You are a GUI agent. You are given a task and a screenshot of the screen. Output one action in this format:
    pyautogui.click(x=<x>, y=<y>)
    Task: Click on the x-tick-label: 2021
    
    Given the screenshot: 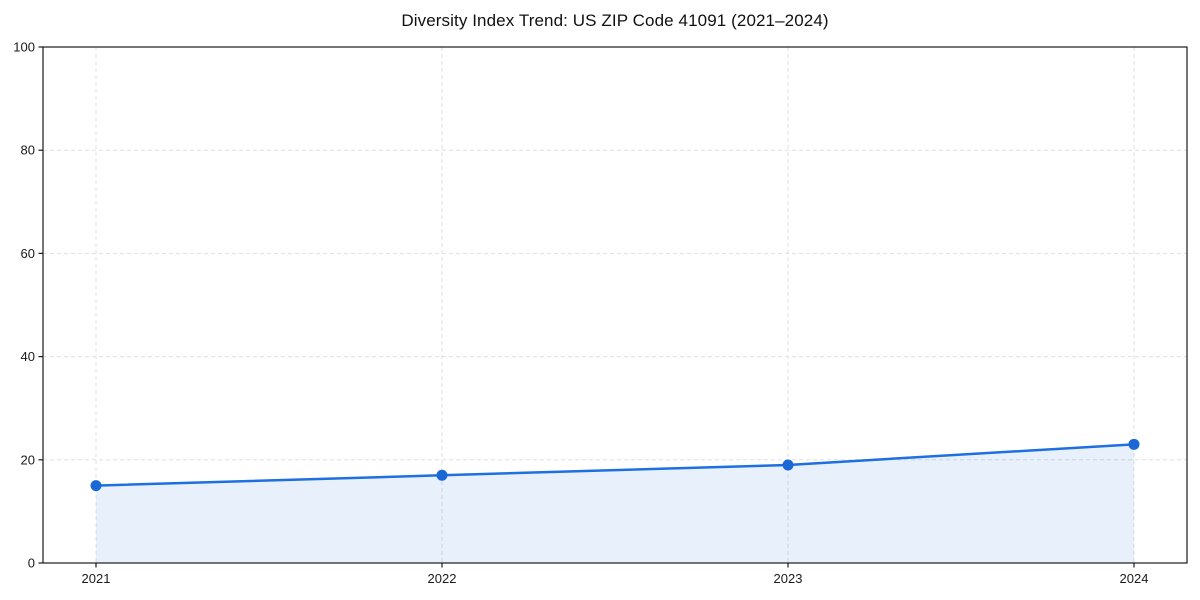 What is the action you would take?
    pyautogui.click(x=96, y=578)
    